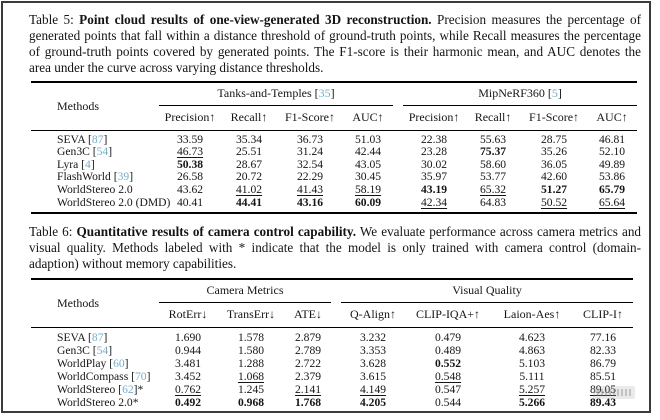  I want to click on metric-value: 2.789, so click(308, 350).